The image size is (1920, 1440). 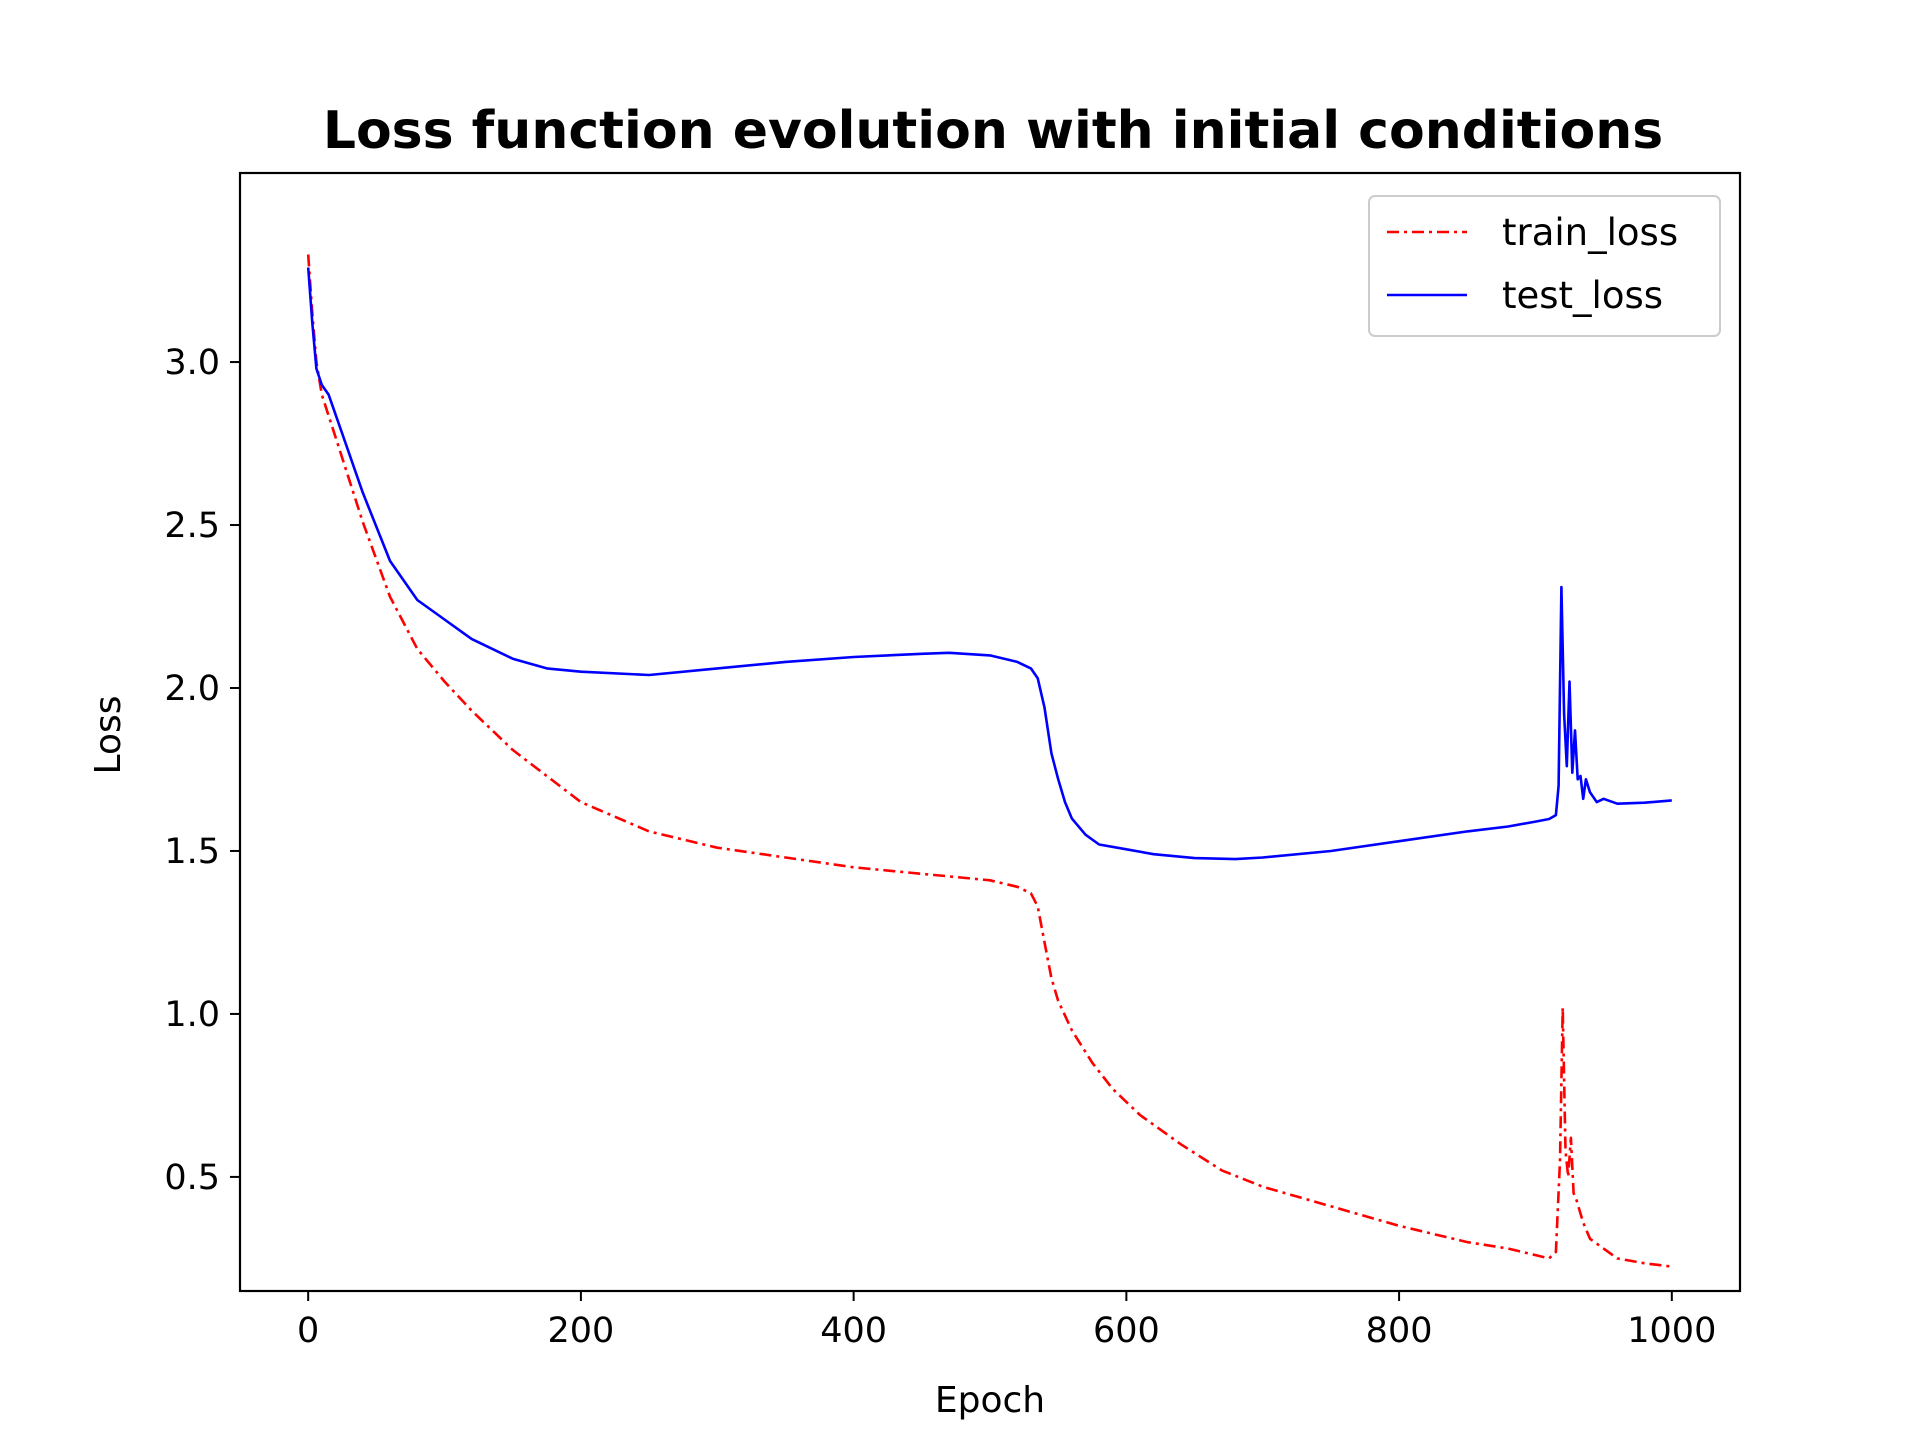 I want to click on y-tick-label: 0.5, so click(x=192, y=1178).